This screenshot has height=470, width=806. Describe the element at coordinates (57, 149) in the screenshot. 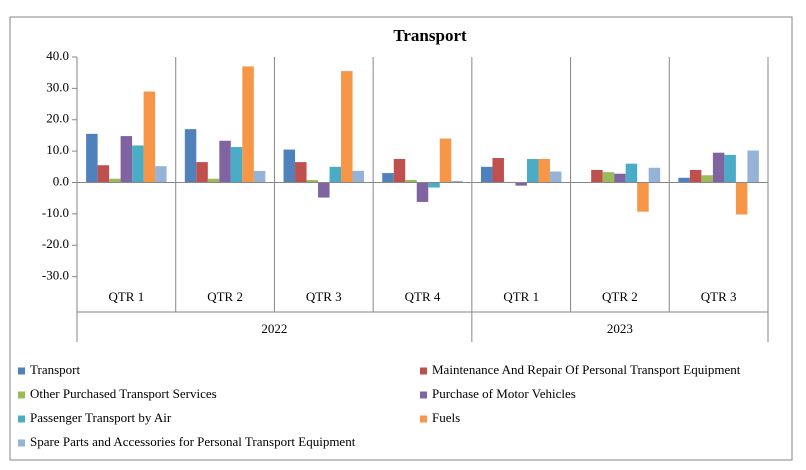

I see `y-tick-label: 10.0` at that location.